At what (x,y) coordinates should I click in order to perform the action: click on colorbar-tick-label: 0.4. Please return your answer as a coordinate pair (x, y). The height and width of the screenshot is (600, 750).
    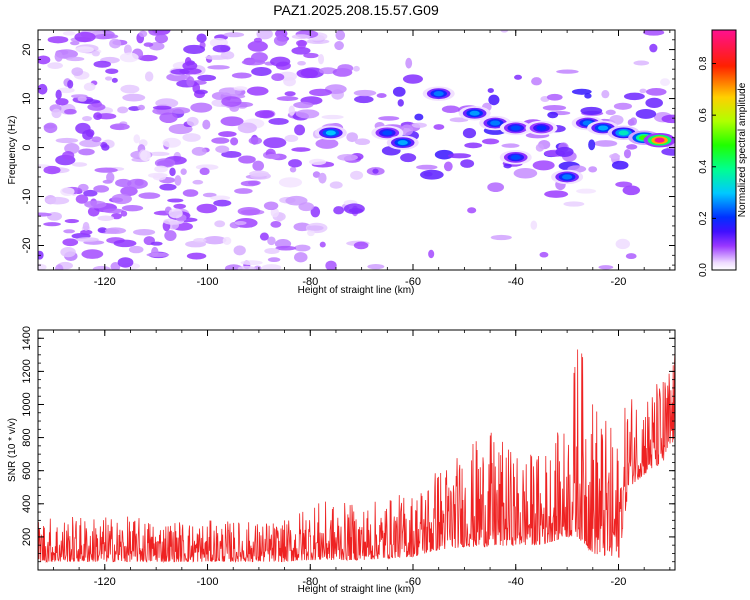
    Looking at the image, I should click on (703, 166).